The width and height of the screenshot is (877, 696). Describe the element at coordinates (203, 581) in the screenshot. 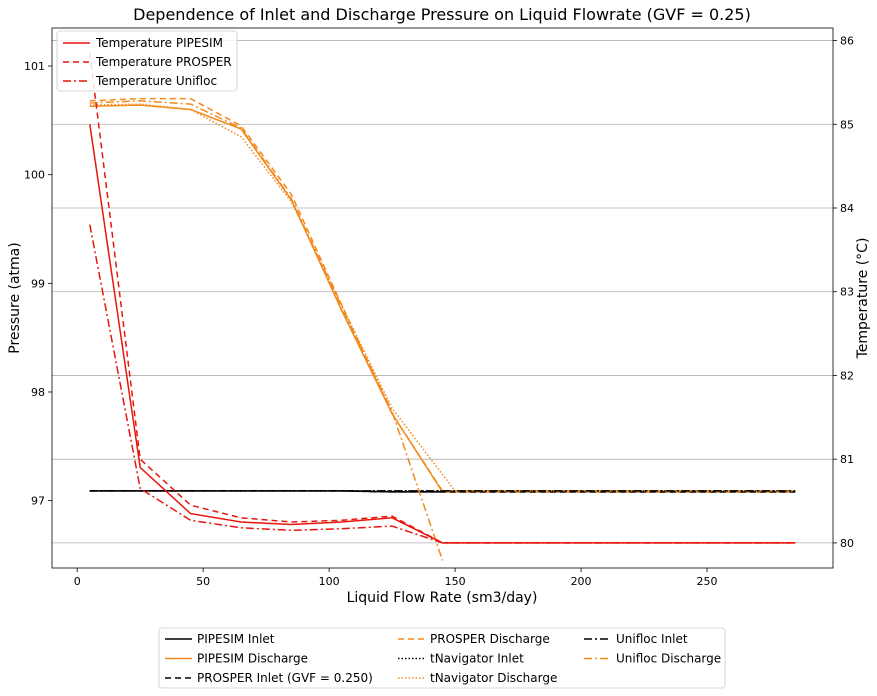

I see `x-tick-label-1: 50` at that location.